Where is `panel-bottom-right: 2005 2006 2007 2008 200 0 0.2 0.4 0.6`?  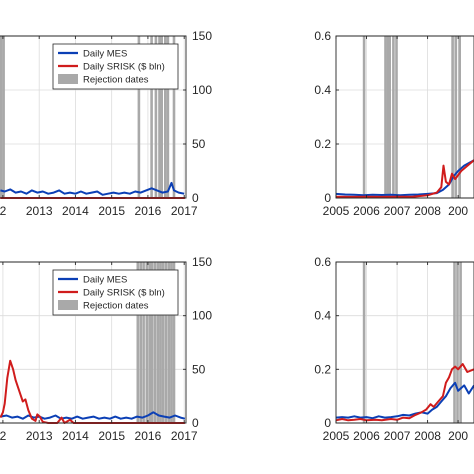 panel-bottom-right: 2005 2006 2007 2008 200 0 0.2 0.4 0.6 is located at coordinates (394, 349).